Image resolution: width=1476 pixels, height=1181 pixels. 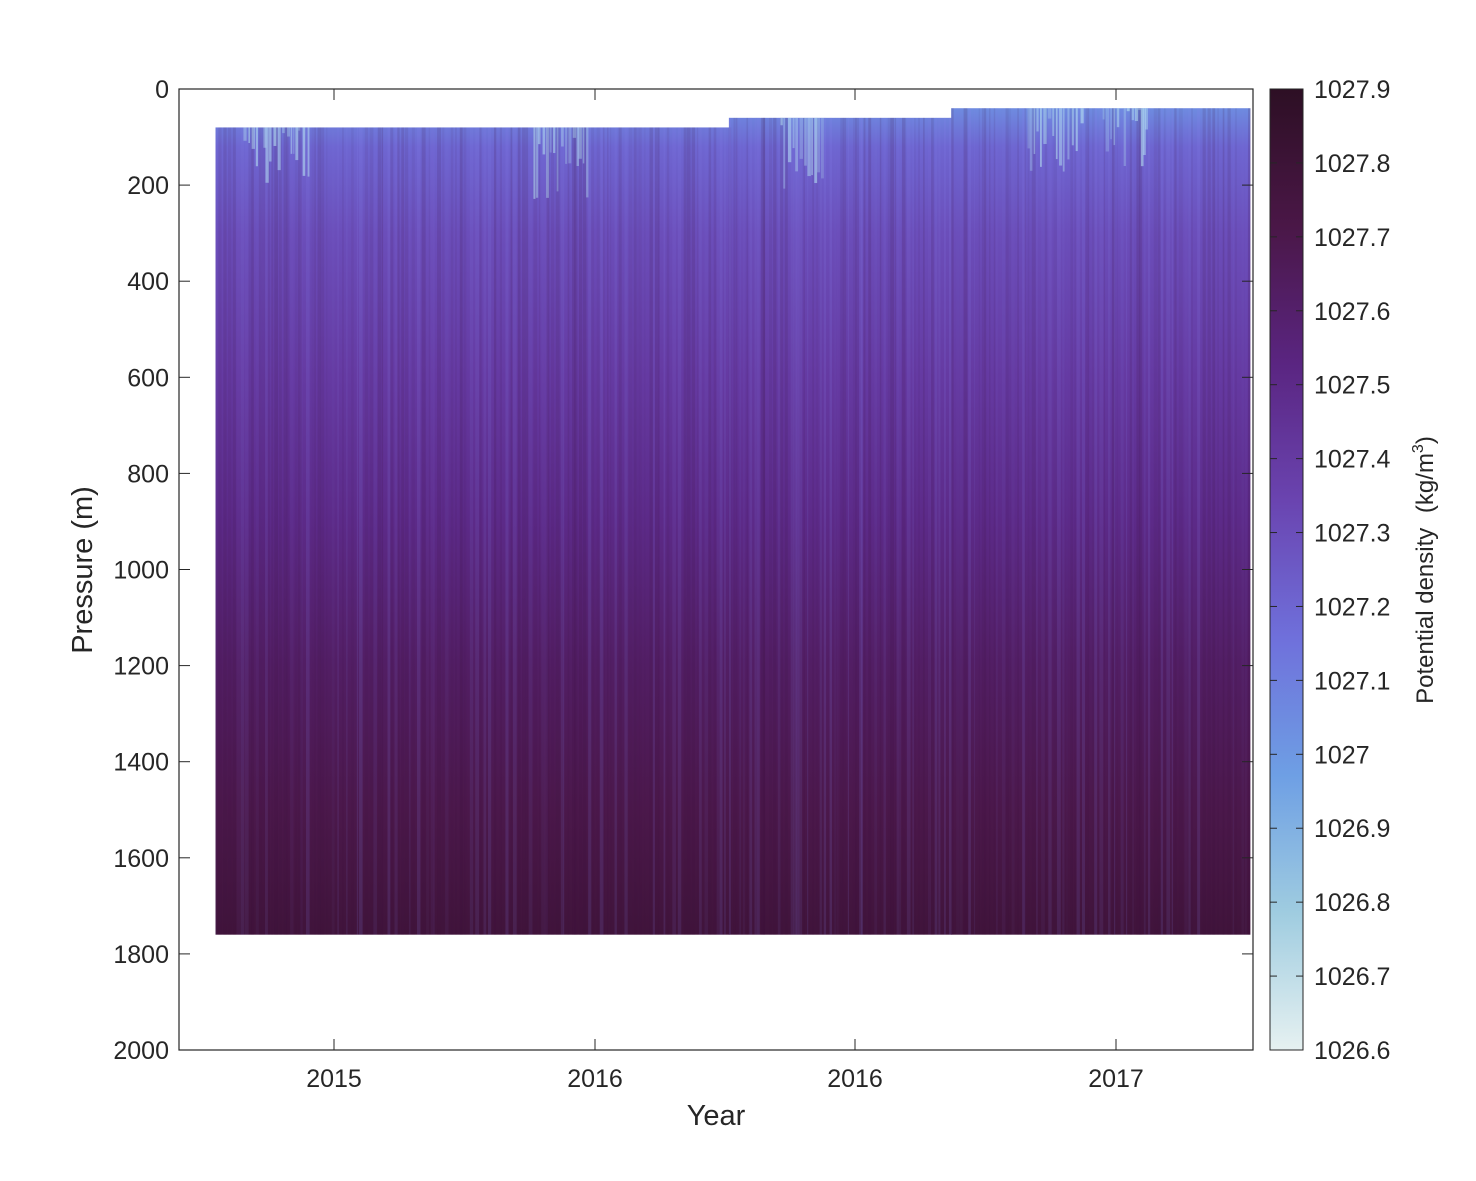 What do you see at coordinates (141, 667) in the screenshot?
I see `y-tick-label: 1200` at bounding box center [141, 667].